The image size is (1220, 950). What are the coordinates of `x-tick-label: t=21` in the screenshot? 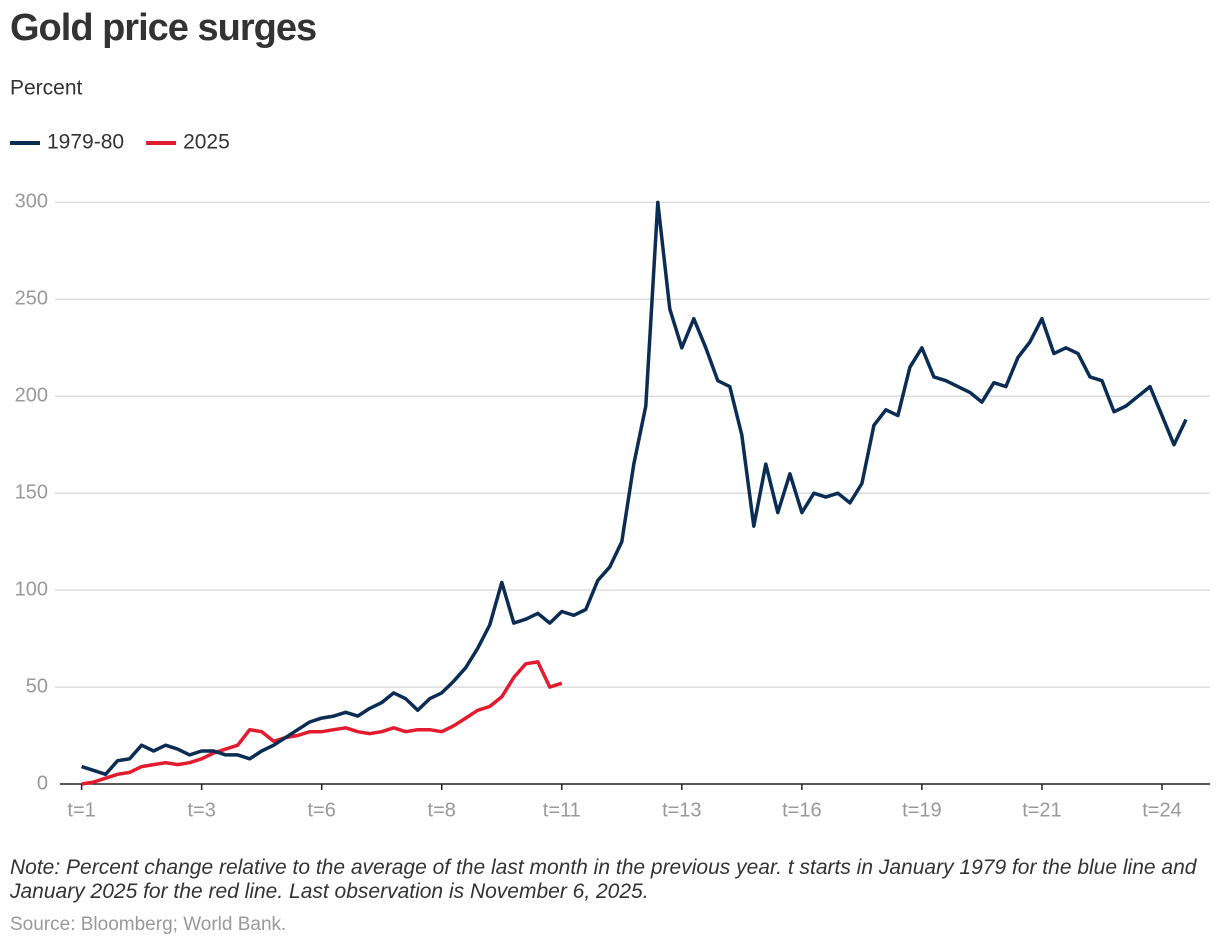 It's located at (1041, 810).